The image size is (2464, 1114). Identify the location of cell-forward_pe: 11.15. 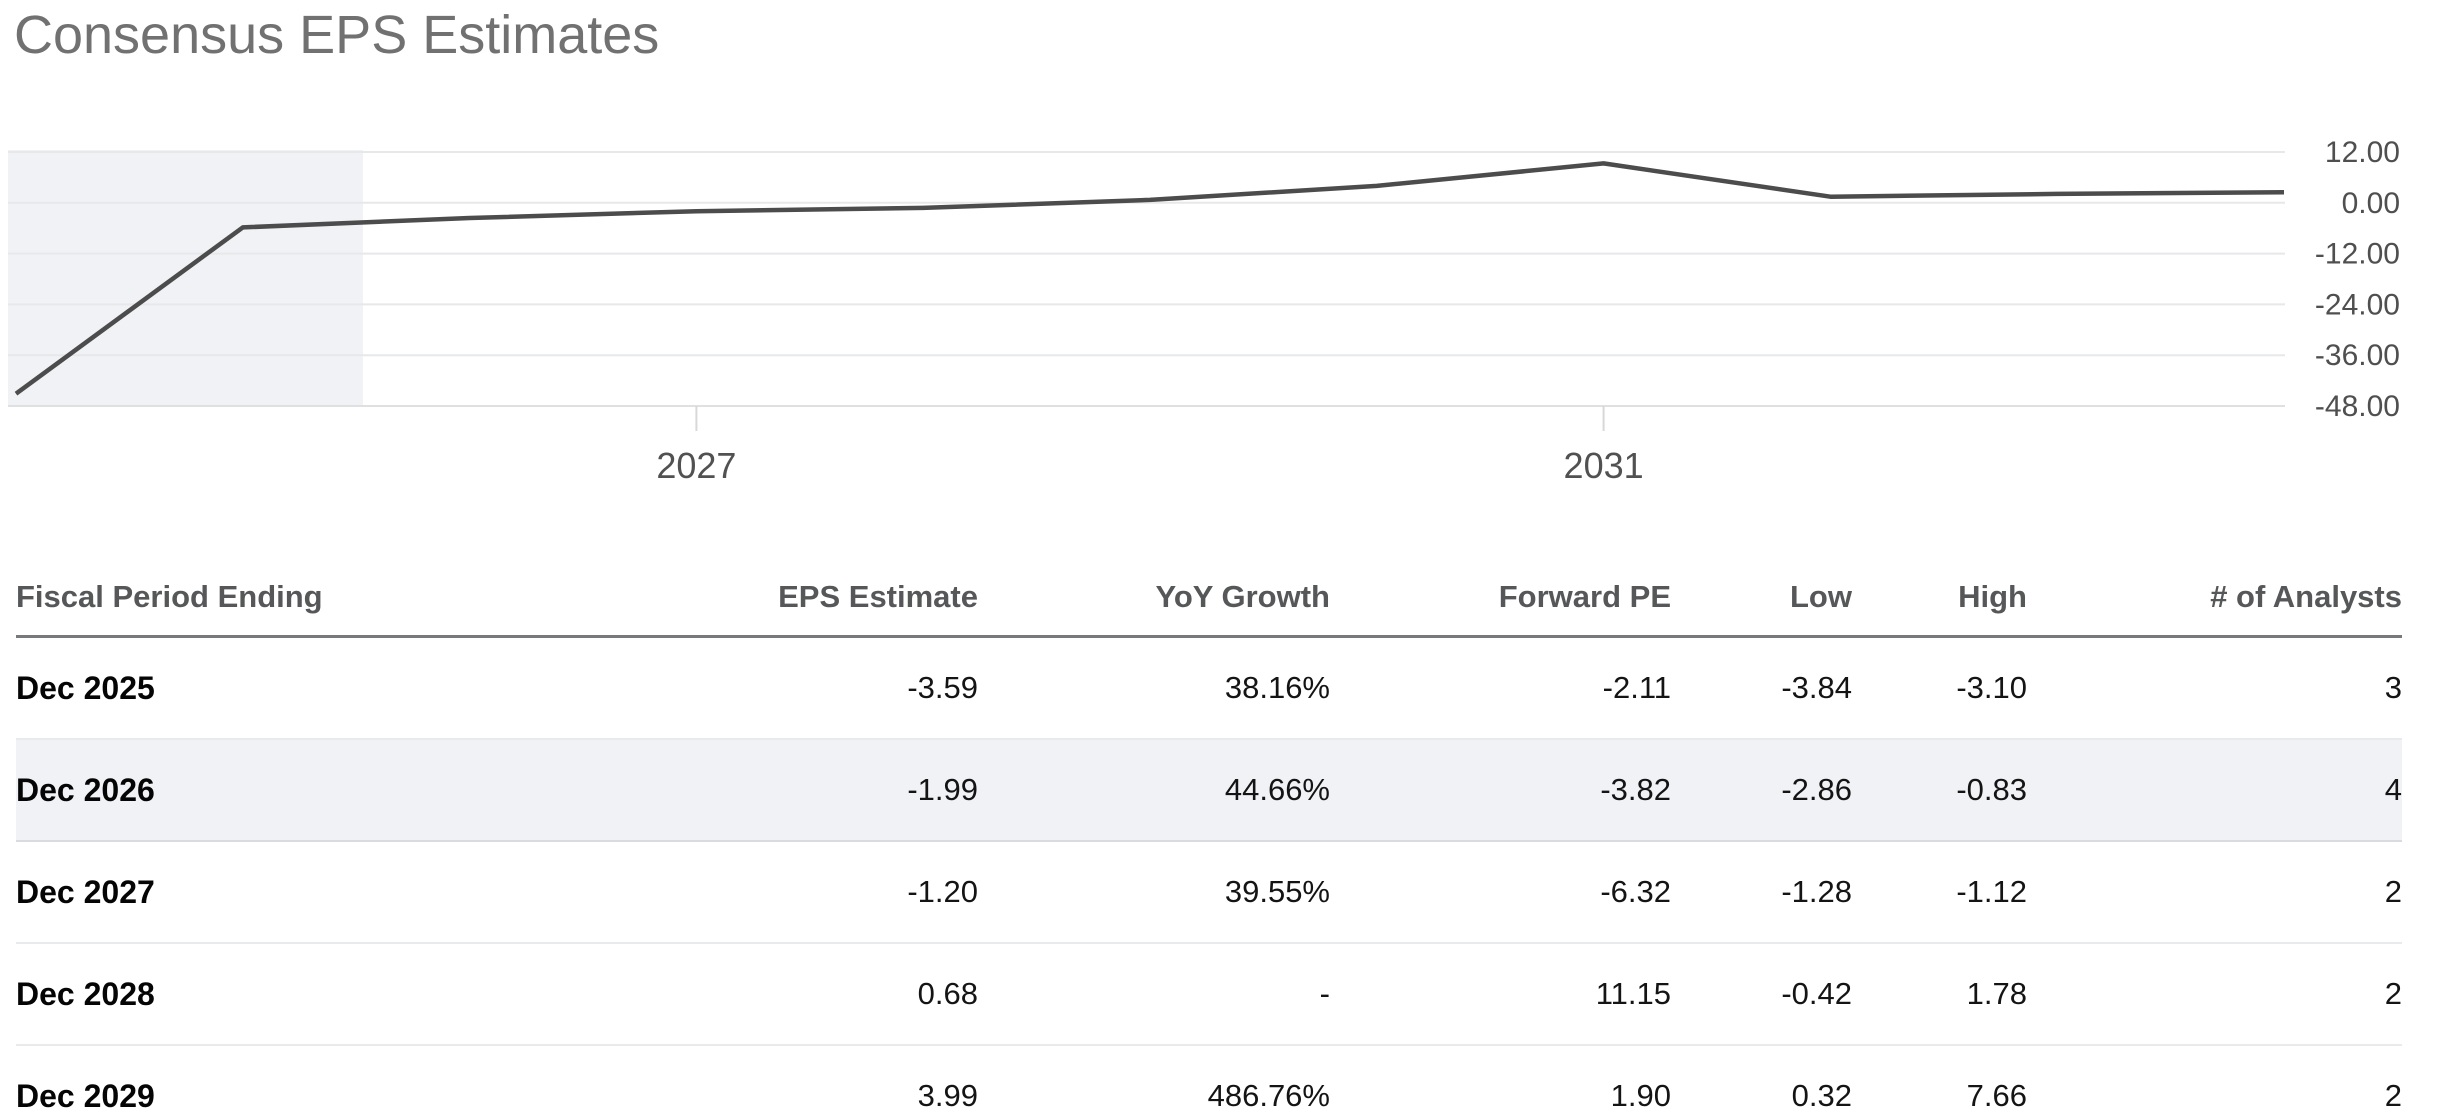
(1633, 993).